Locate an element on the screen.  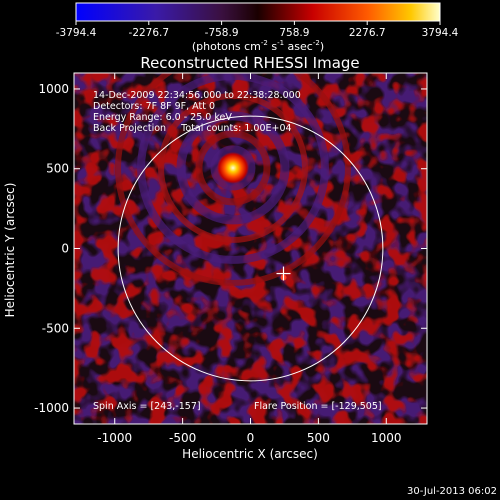
y-tick-label: 0 is located at coordinates (65, 249).